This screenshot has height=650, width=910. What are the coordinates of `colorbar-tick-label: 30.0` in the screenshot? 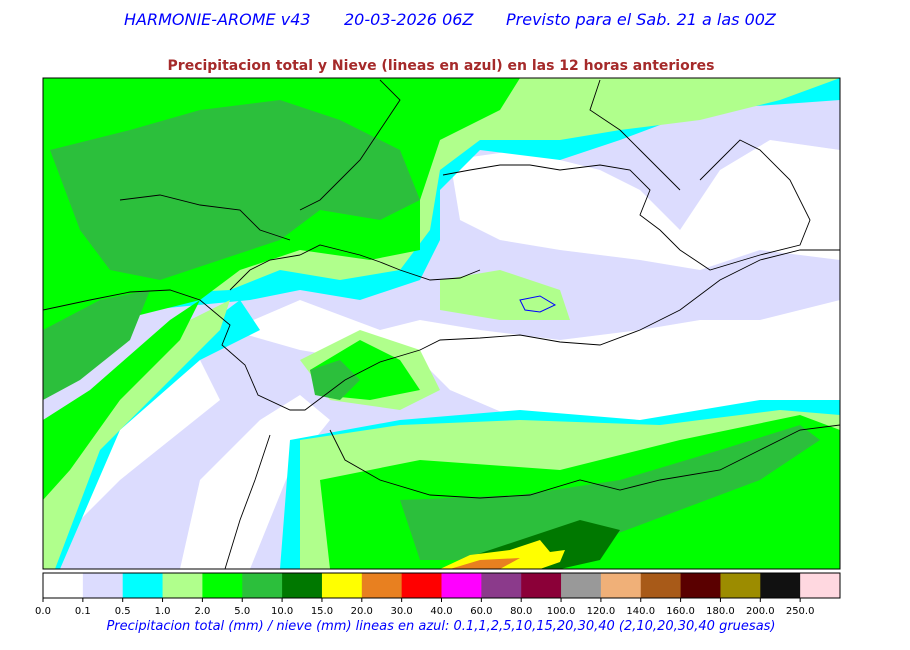 It's located at (402, 611).